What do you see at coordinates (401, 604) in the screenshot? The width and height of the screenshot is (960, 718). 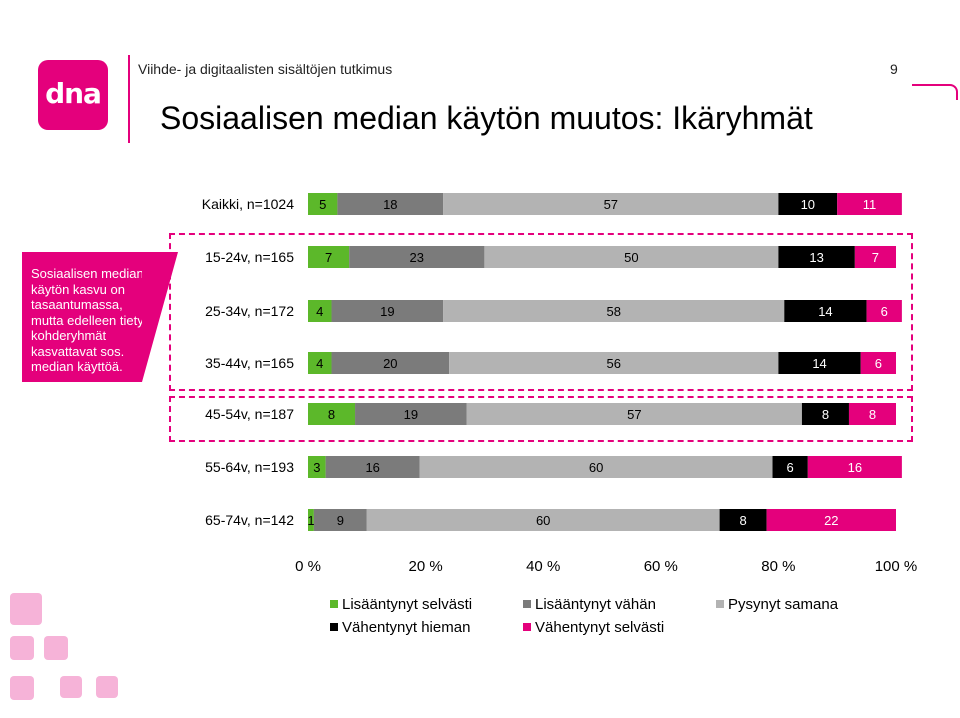 I see `legend-item: Lisääntynyt selvästi` at bounding box center [401, 604].